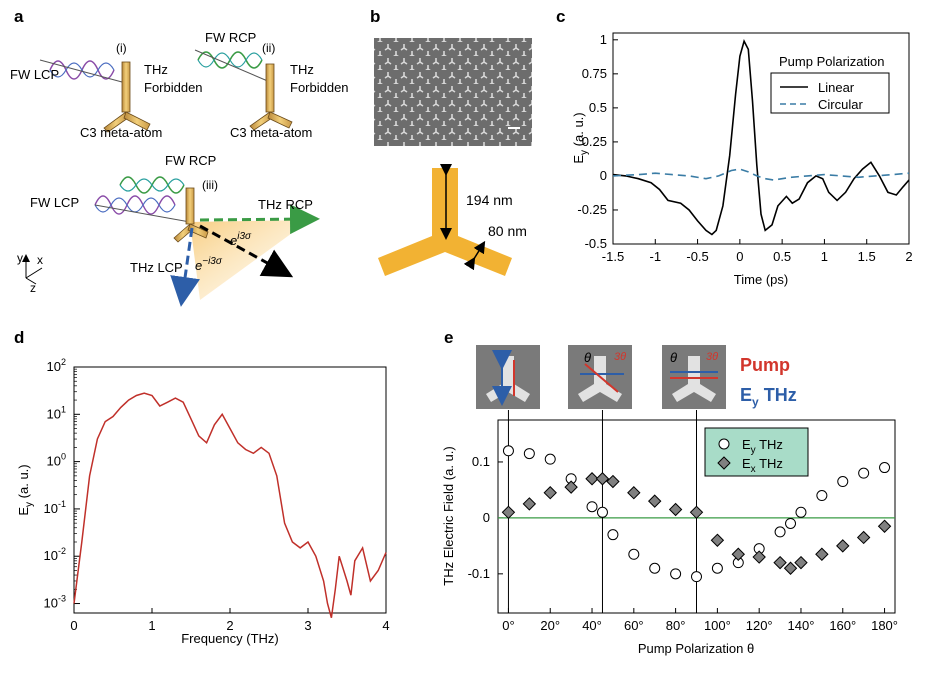 This screenshot has width=928, height=673. I want to click on label-meta-atom-i: C3 meta-atom, so click(121, 132).